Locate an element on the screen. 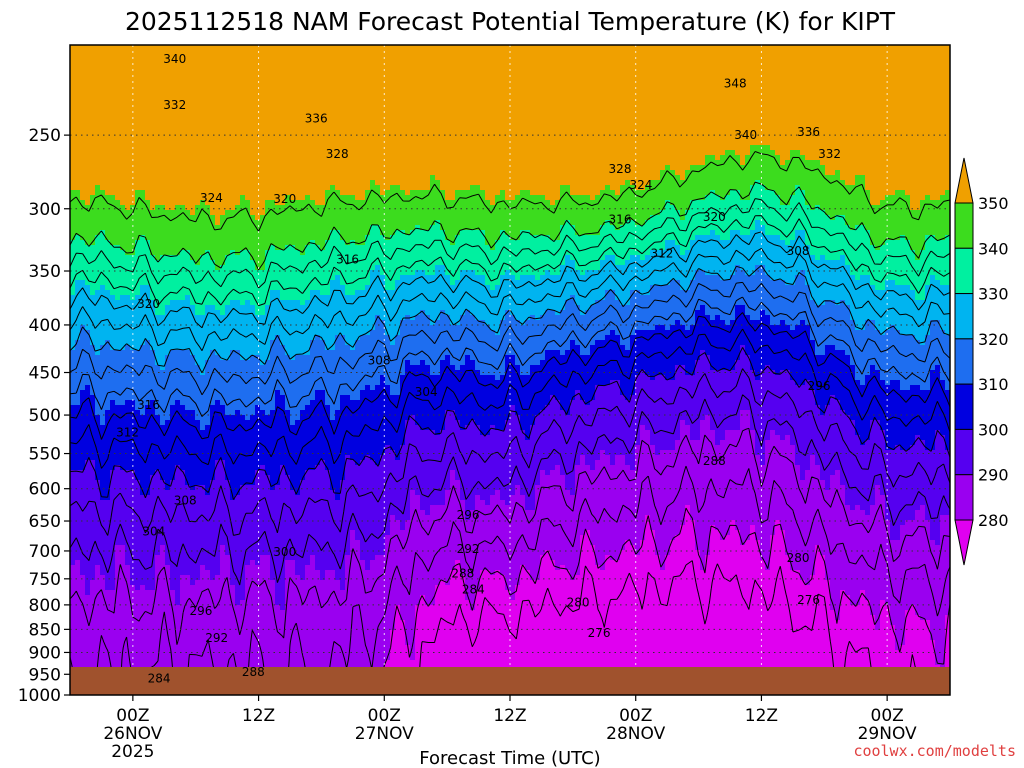  colorbar-segment is located at coordinates (964, 225).